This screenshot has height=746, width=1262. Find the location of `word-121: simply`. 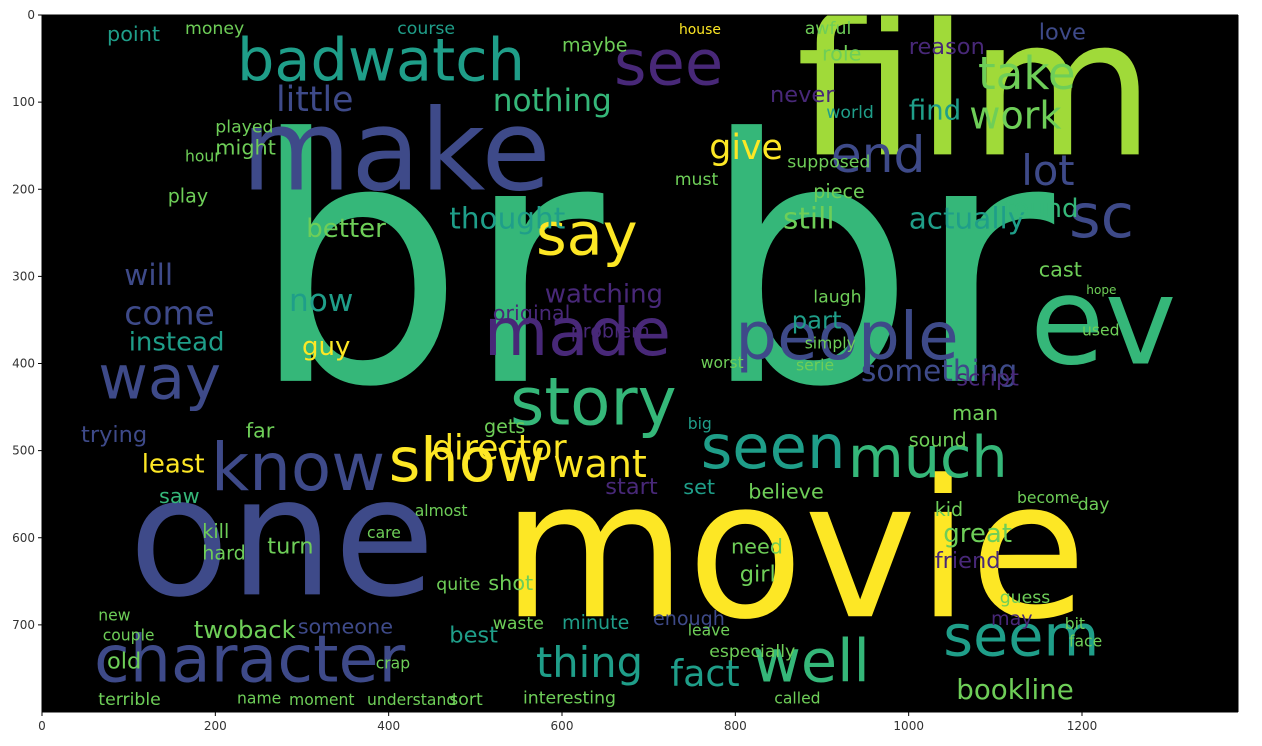

word-121: simply is located at coordinates (830, 344).